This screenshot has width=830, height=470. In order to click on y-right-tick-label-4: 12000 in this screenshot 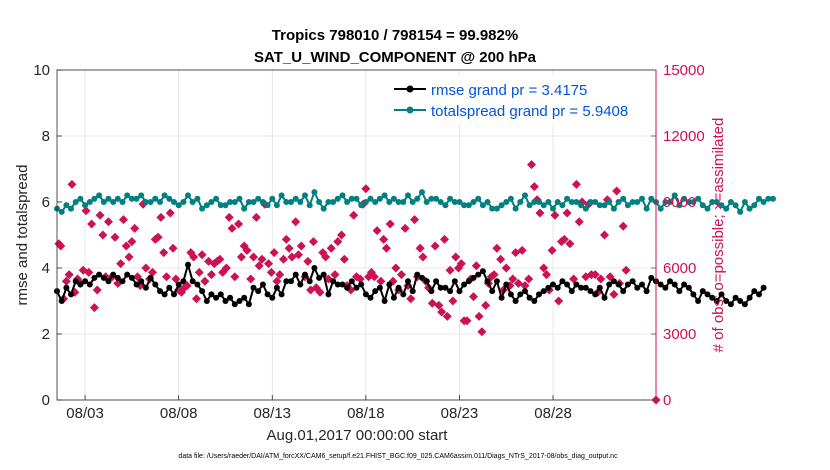, I will do `click(684, 136)`.